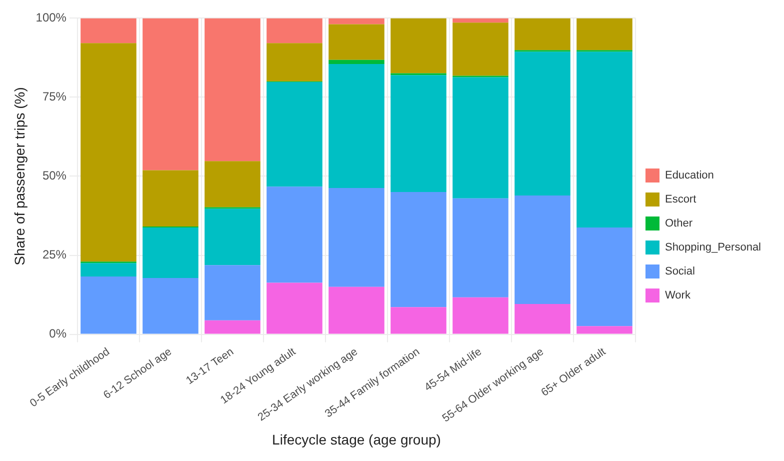 This screenshot has height=461, width=784. I want to click on legend-label: Social, so click(679, 272).